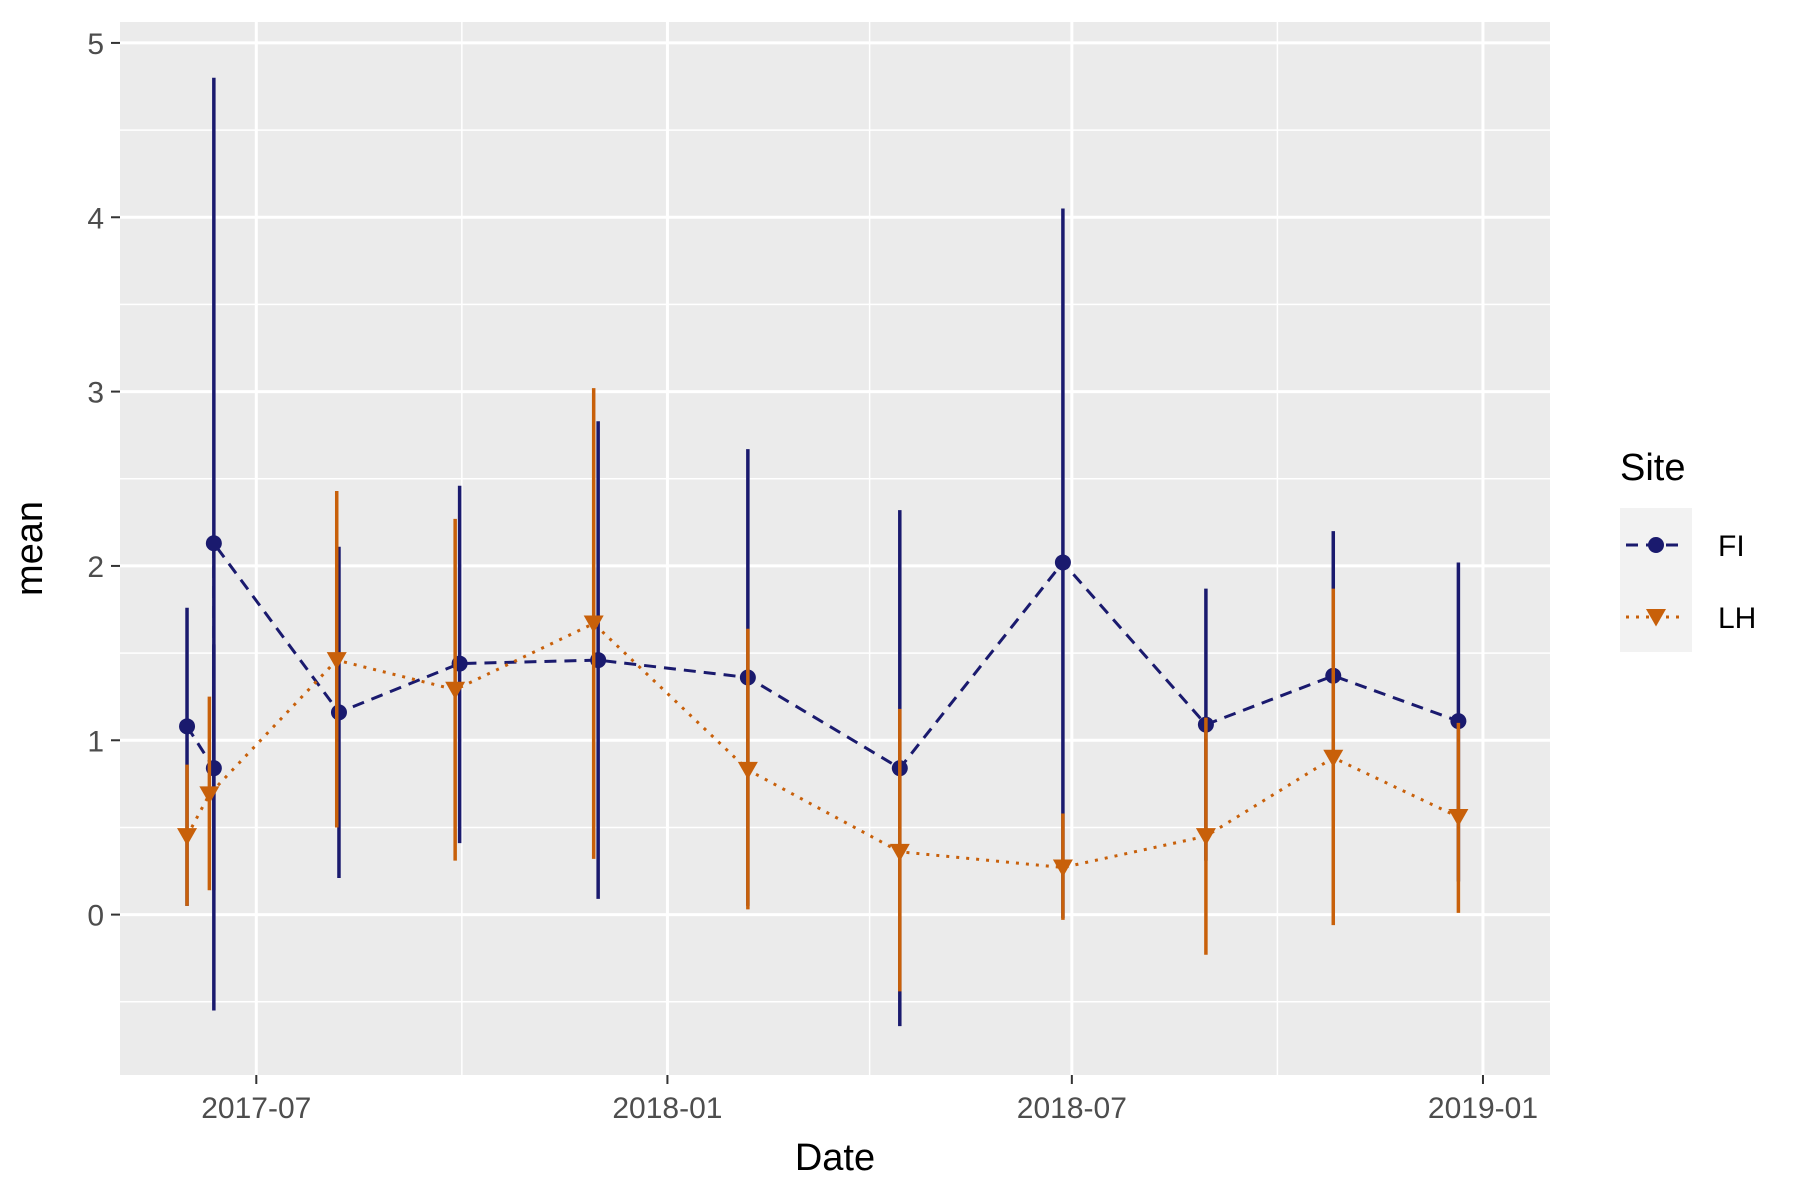  What do you see at coordinates (1731, 546) in the screenshot?
I see `legend-label: FI` at bounding box center [1731, 546].